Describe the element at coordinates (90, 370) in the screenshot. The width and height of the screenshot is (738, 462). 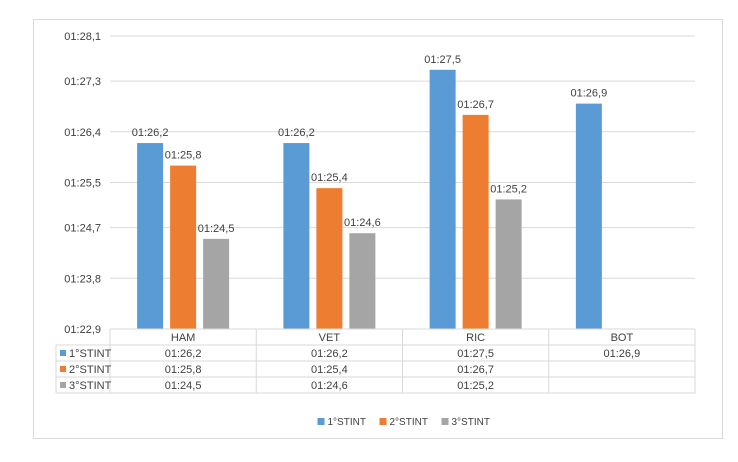
I see `table-series-name: 2°STINT` at that location.